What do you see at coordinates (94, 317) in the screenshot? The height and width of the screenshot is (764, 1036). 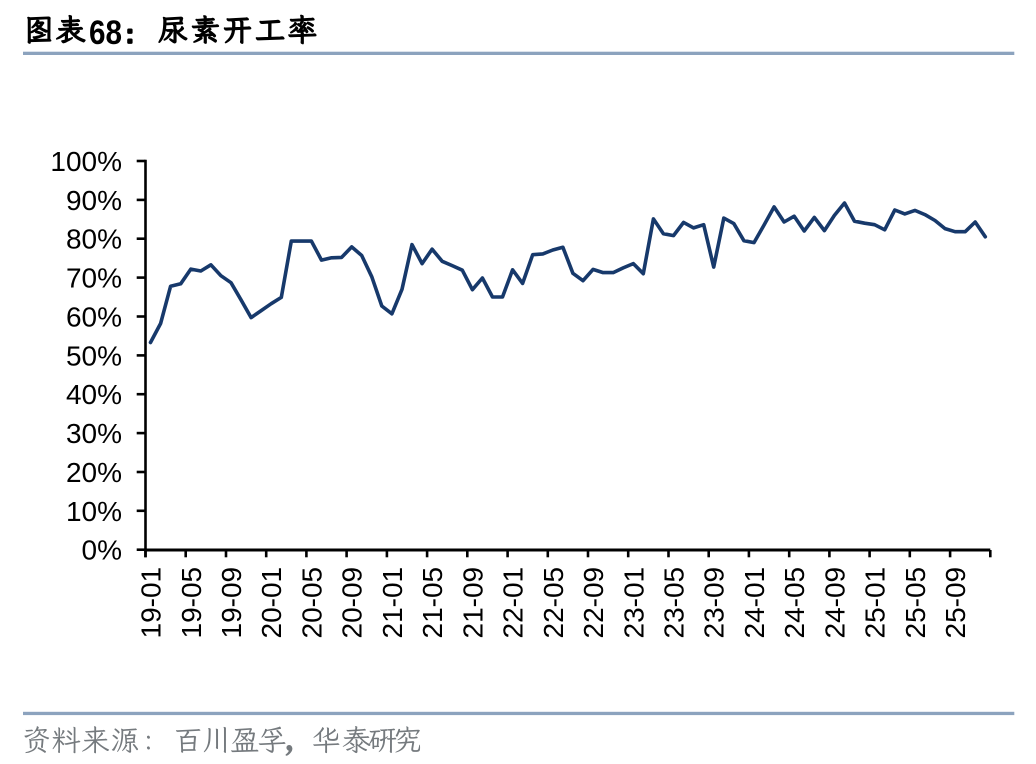 I see `svg-text: 60%` at bounding box center [94, 317].